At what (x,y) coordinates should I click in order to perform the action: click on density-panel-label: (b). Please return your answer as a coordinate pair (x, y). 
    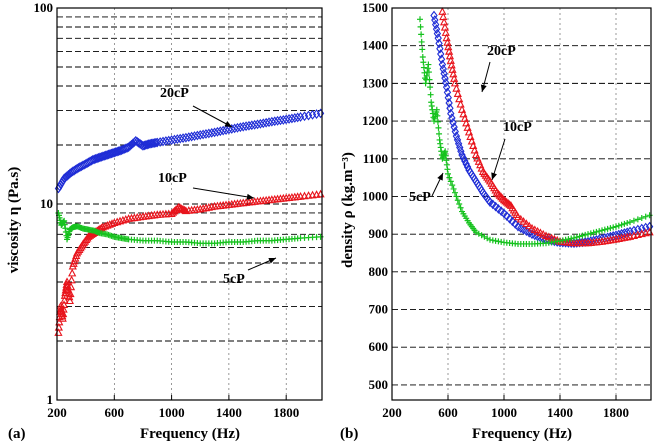
    Looking at the image, I should click on (349, 434).